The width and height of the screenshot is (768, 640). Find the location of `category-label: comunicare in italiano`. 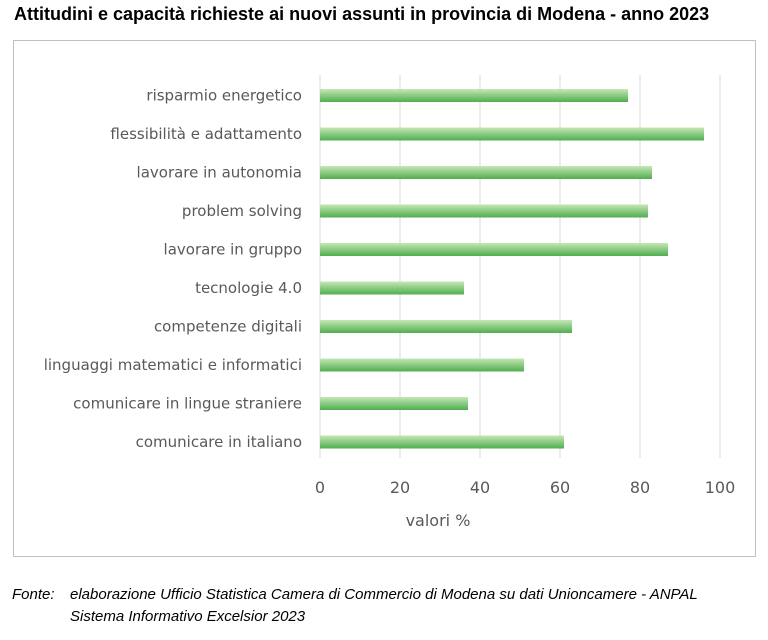

category-label: comunicare in italiano is located at coordinates (219, 442).